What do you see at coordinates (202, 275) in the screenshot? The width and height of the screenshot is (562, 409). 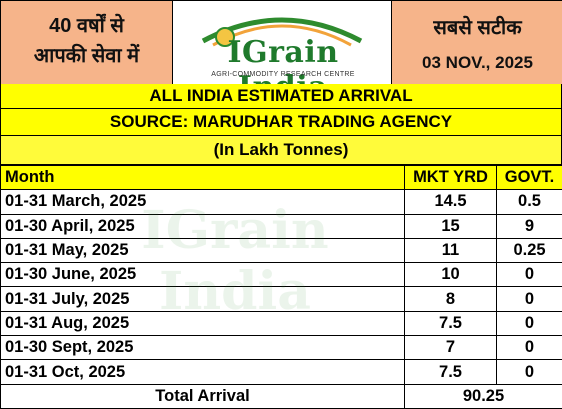 I see `month-cell: 01-30 June, 2025` at bounding box center [202, 275].